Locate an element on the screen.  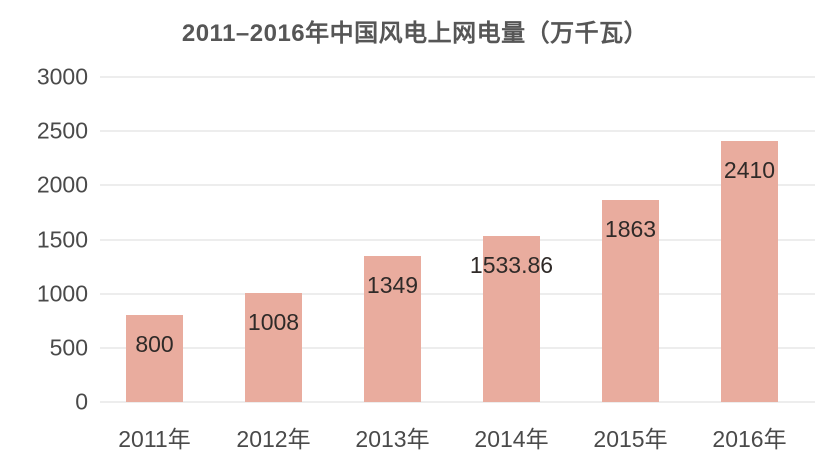
bar-value-label-2012年: 1008 is located at coordinates (273, 321).